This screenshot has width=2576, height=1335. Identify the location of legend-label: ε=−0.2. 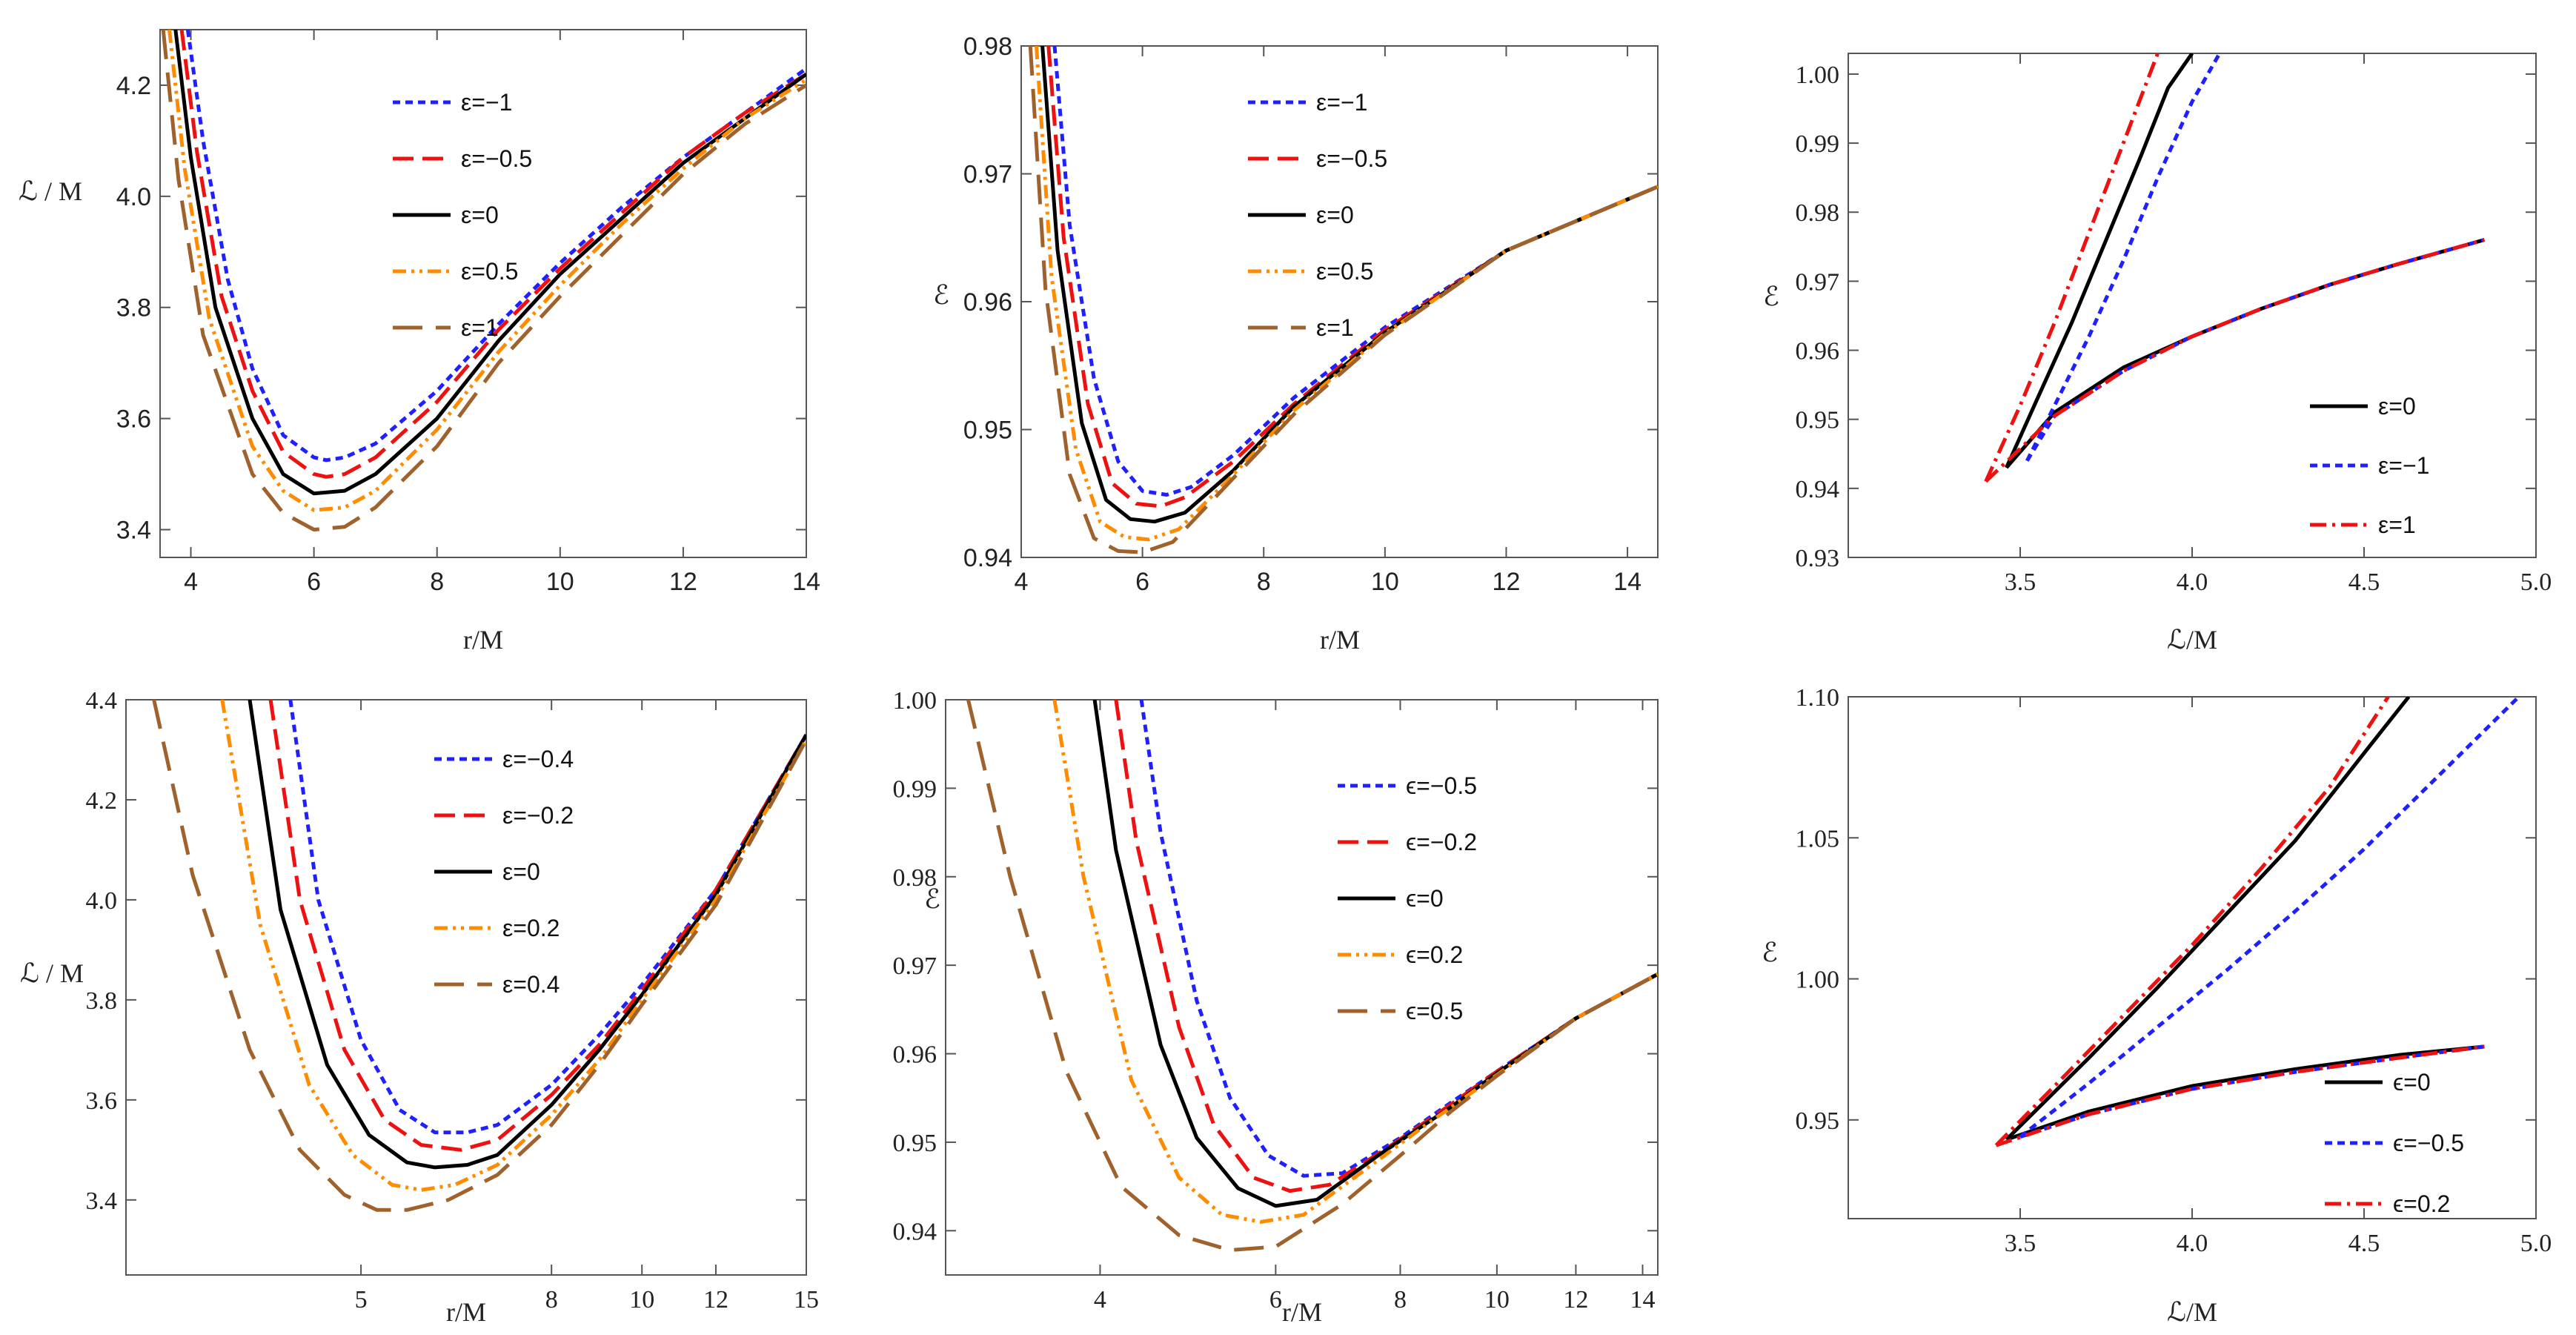
(538, 815).